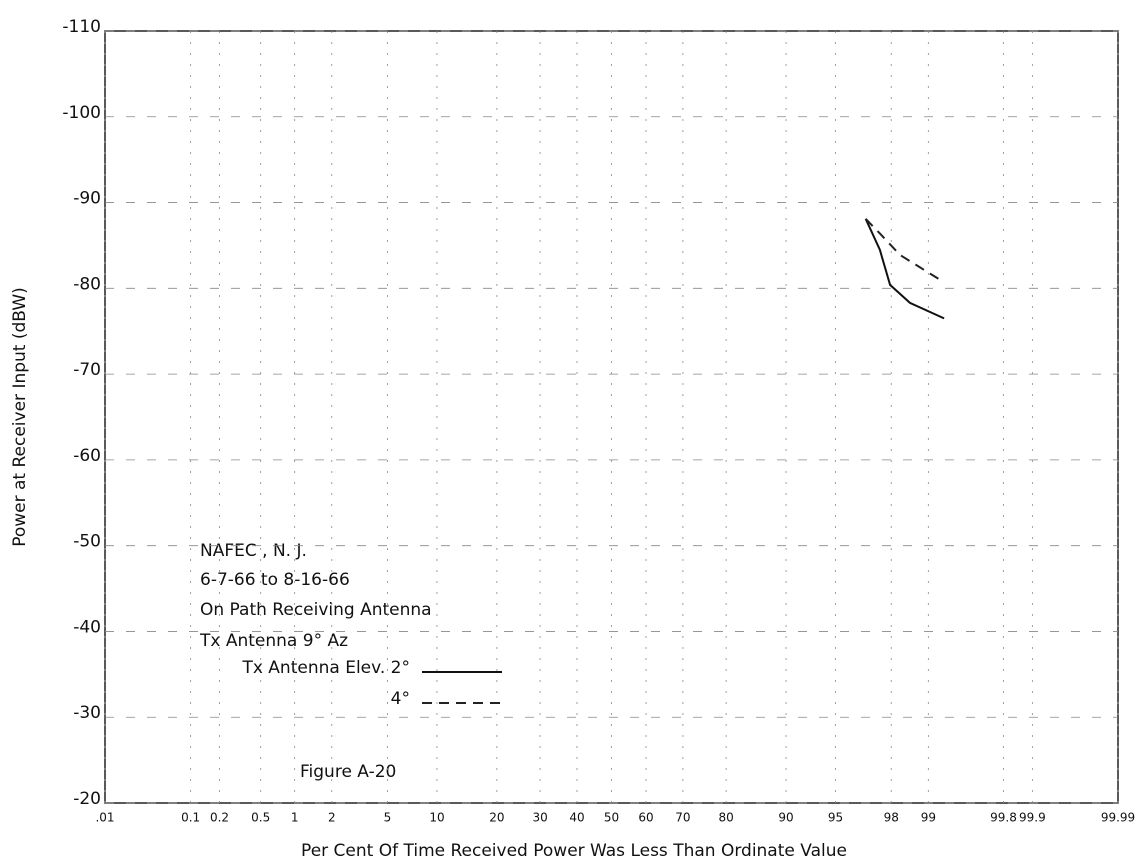  I want to click on legend-label: Tx Antenna Elev. 2°, so click(325, 668).